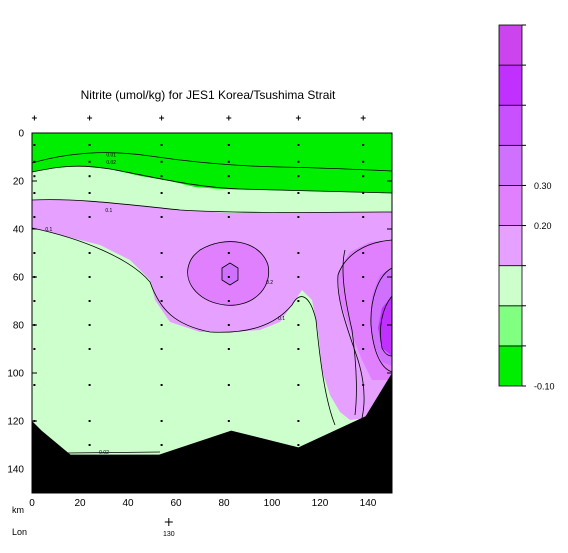 The width and height of the screenshot is (568, 553). Describe the element at coordinates (169, 534) in the screenshot. I see `lon-tick-label: 130` at that location.